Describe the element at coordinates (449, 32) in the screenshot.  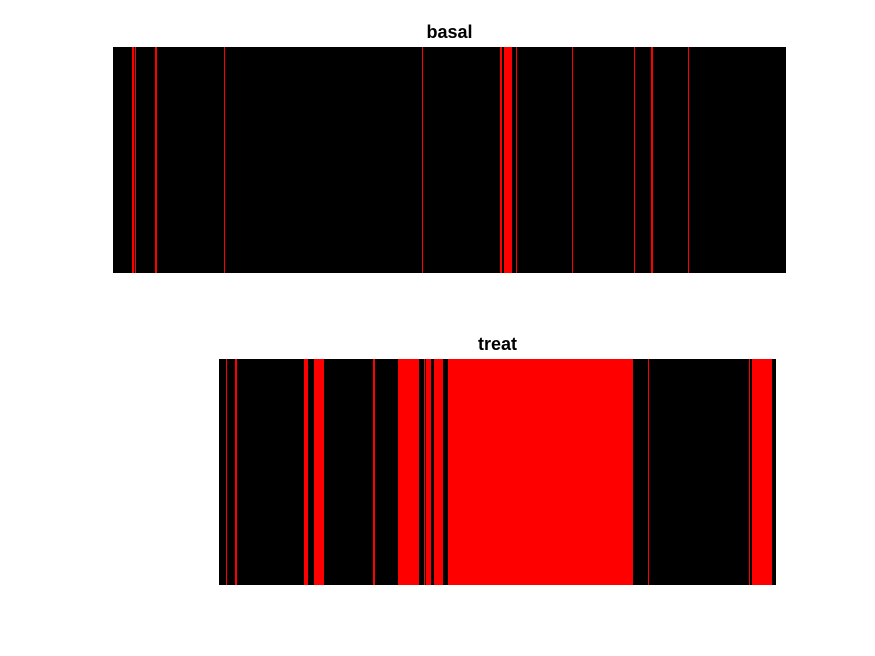
I see `basal-title: basal` at that location.